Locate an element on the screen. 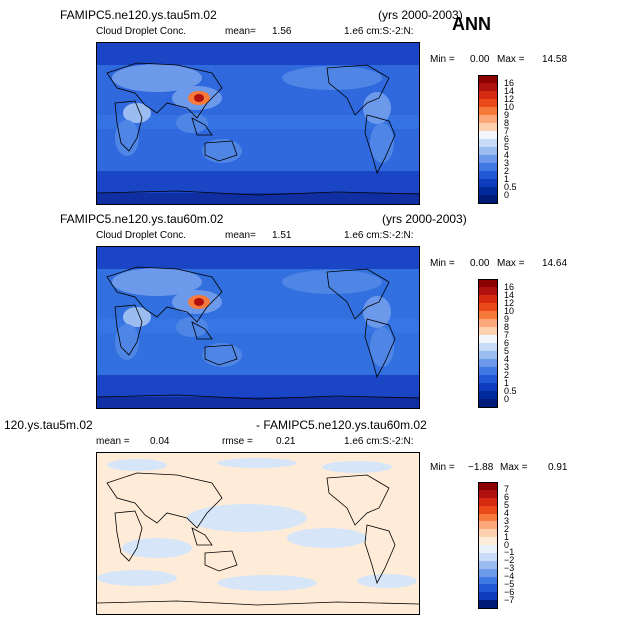  panel2-map-svg is located at coordinates (258, 327).